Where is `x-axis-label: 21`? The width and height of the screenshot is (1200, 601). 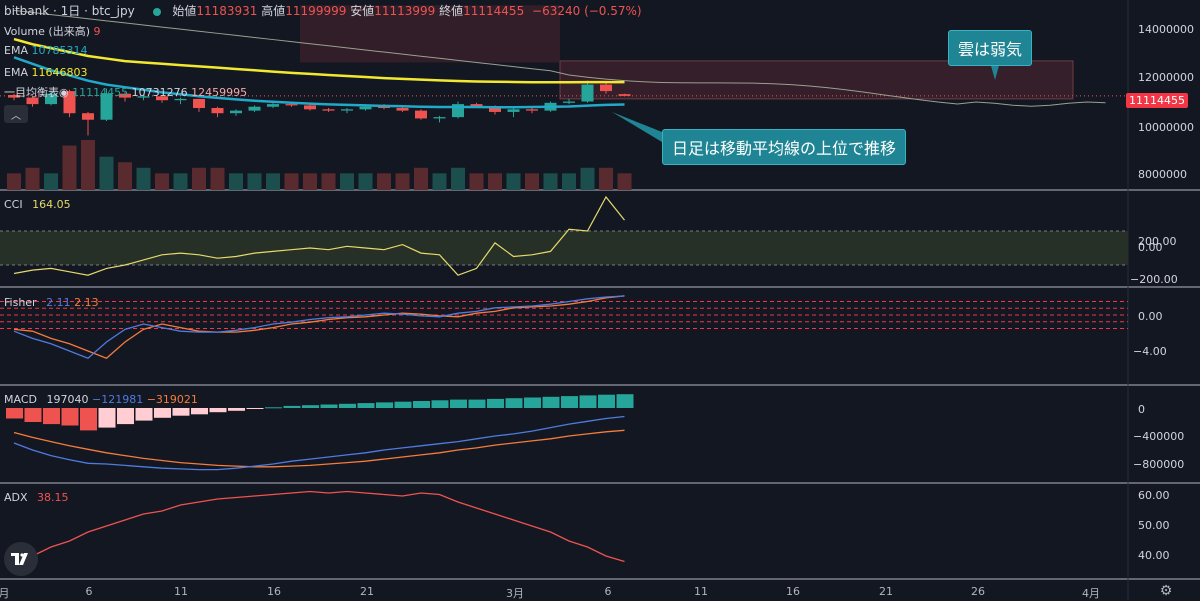 x-axis-label: 21 is located at coordinates (886, 591).